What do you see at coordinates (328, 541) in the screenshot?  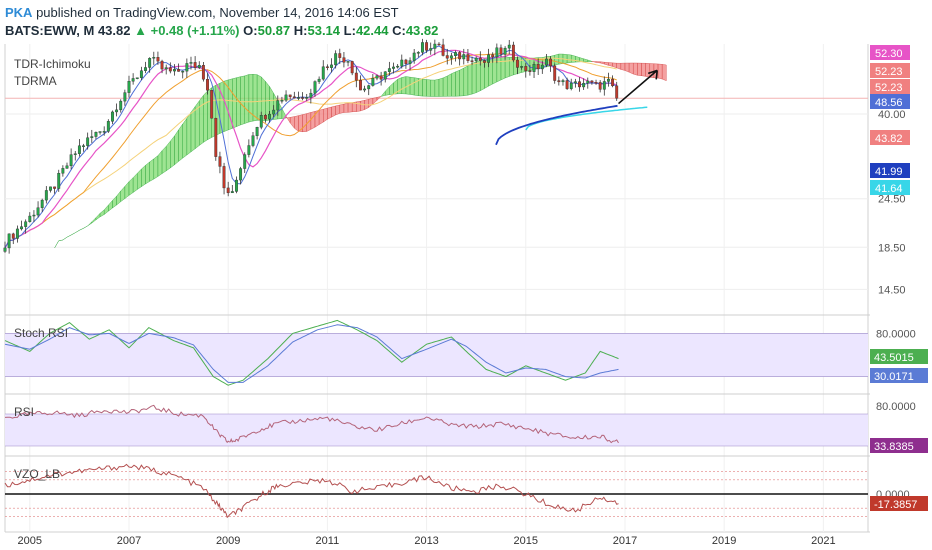 I see `time-tick-label: 2011` at bounding box center [328, 541].